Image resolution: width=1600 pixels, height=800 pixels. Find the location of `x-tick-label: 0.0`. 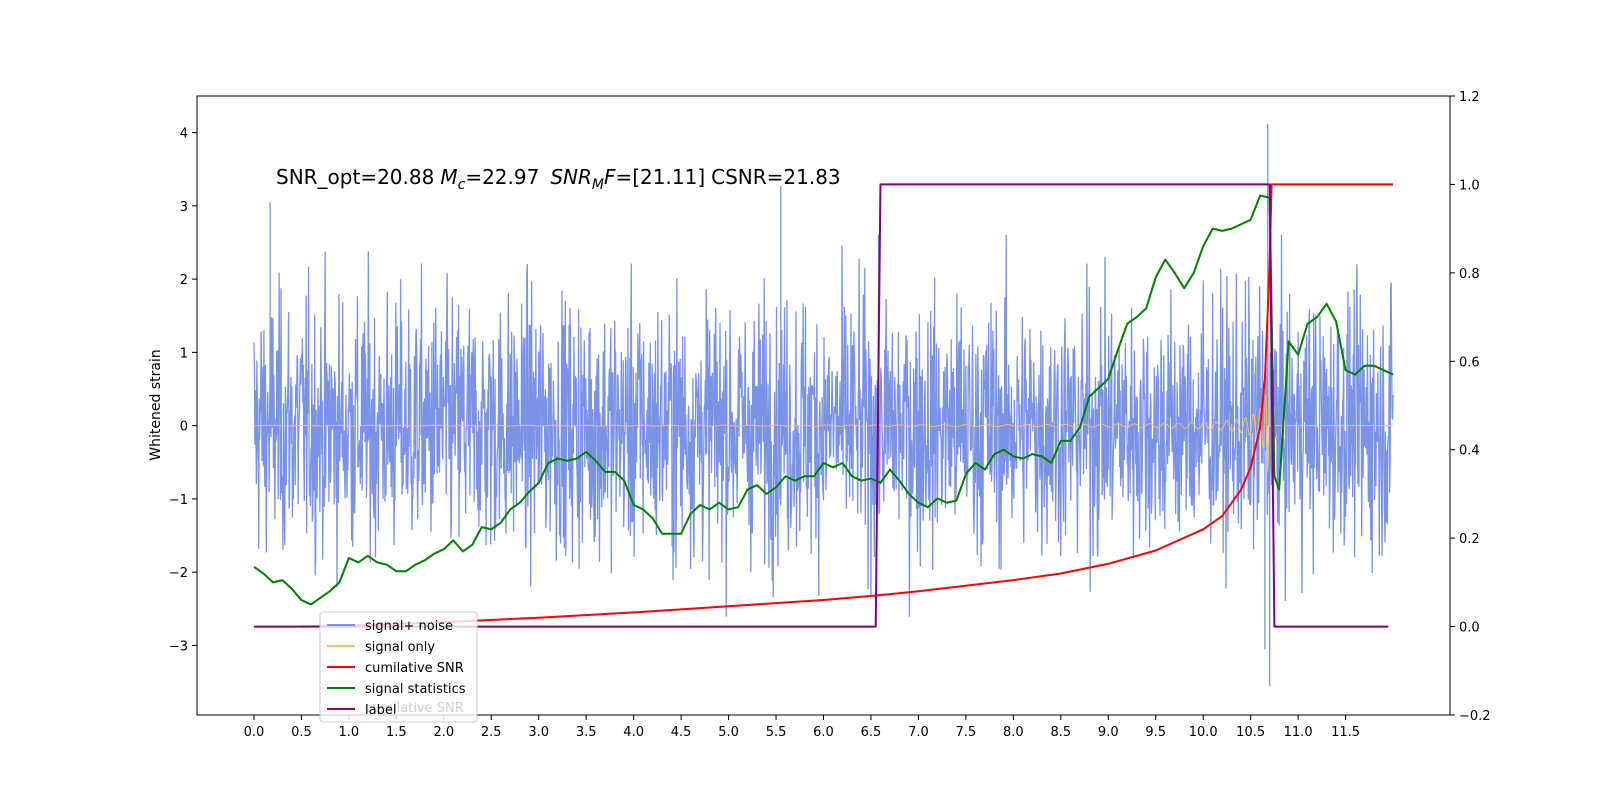

x-tick-label: 0.0 is located at coordinates (254, 732).